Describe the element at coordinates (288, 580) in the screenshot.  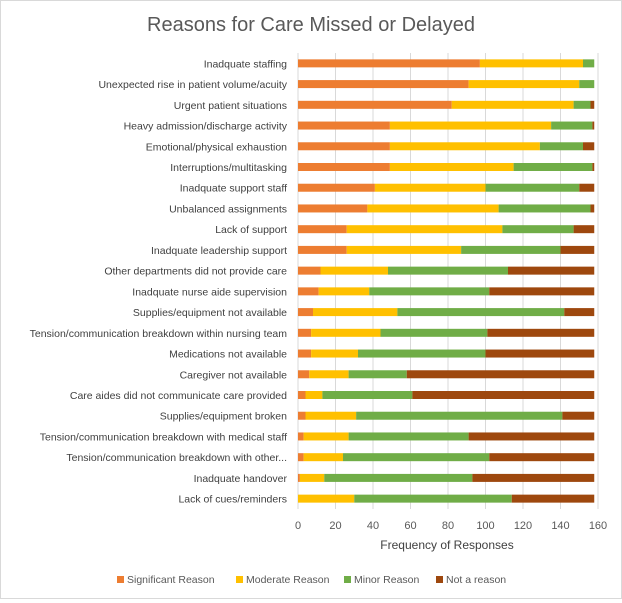
I see `legend-label: Moderate Reason` at that location.